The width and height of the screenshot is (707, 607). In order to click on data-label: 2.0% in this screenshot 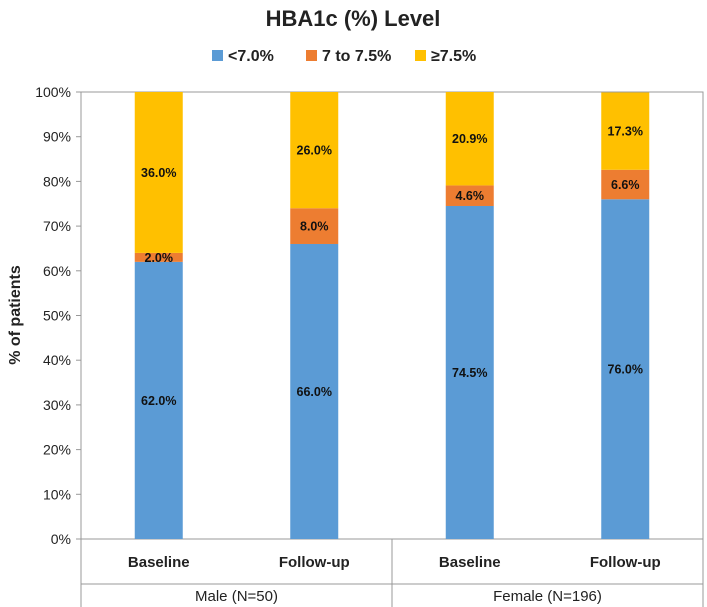, I will do `click(159, 258)`.